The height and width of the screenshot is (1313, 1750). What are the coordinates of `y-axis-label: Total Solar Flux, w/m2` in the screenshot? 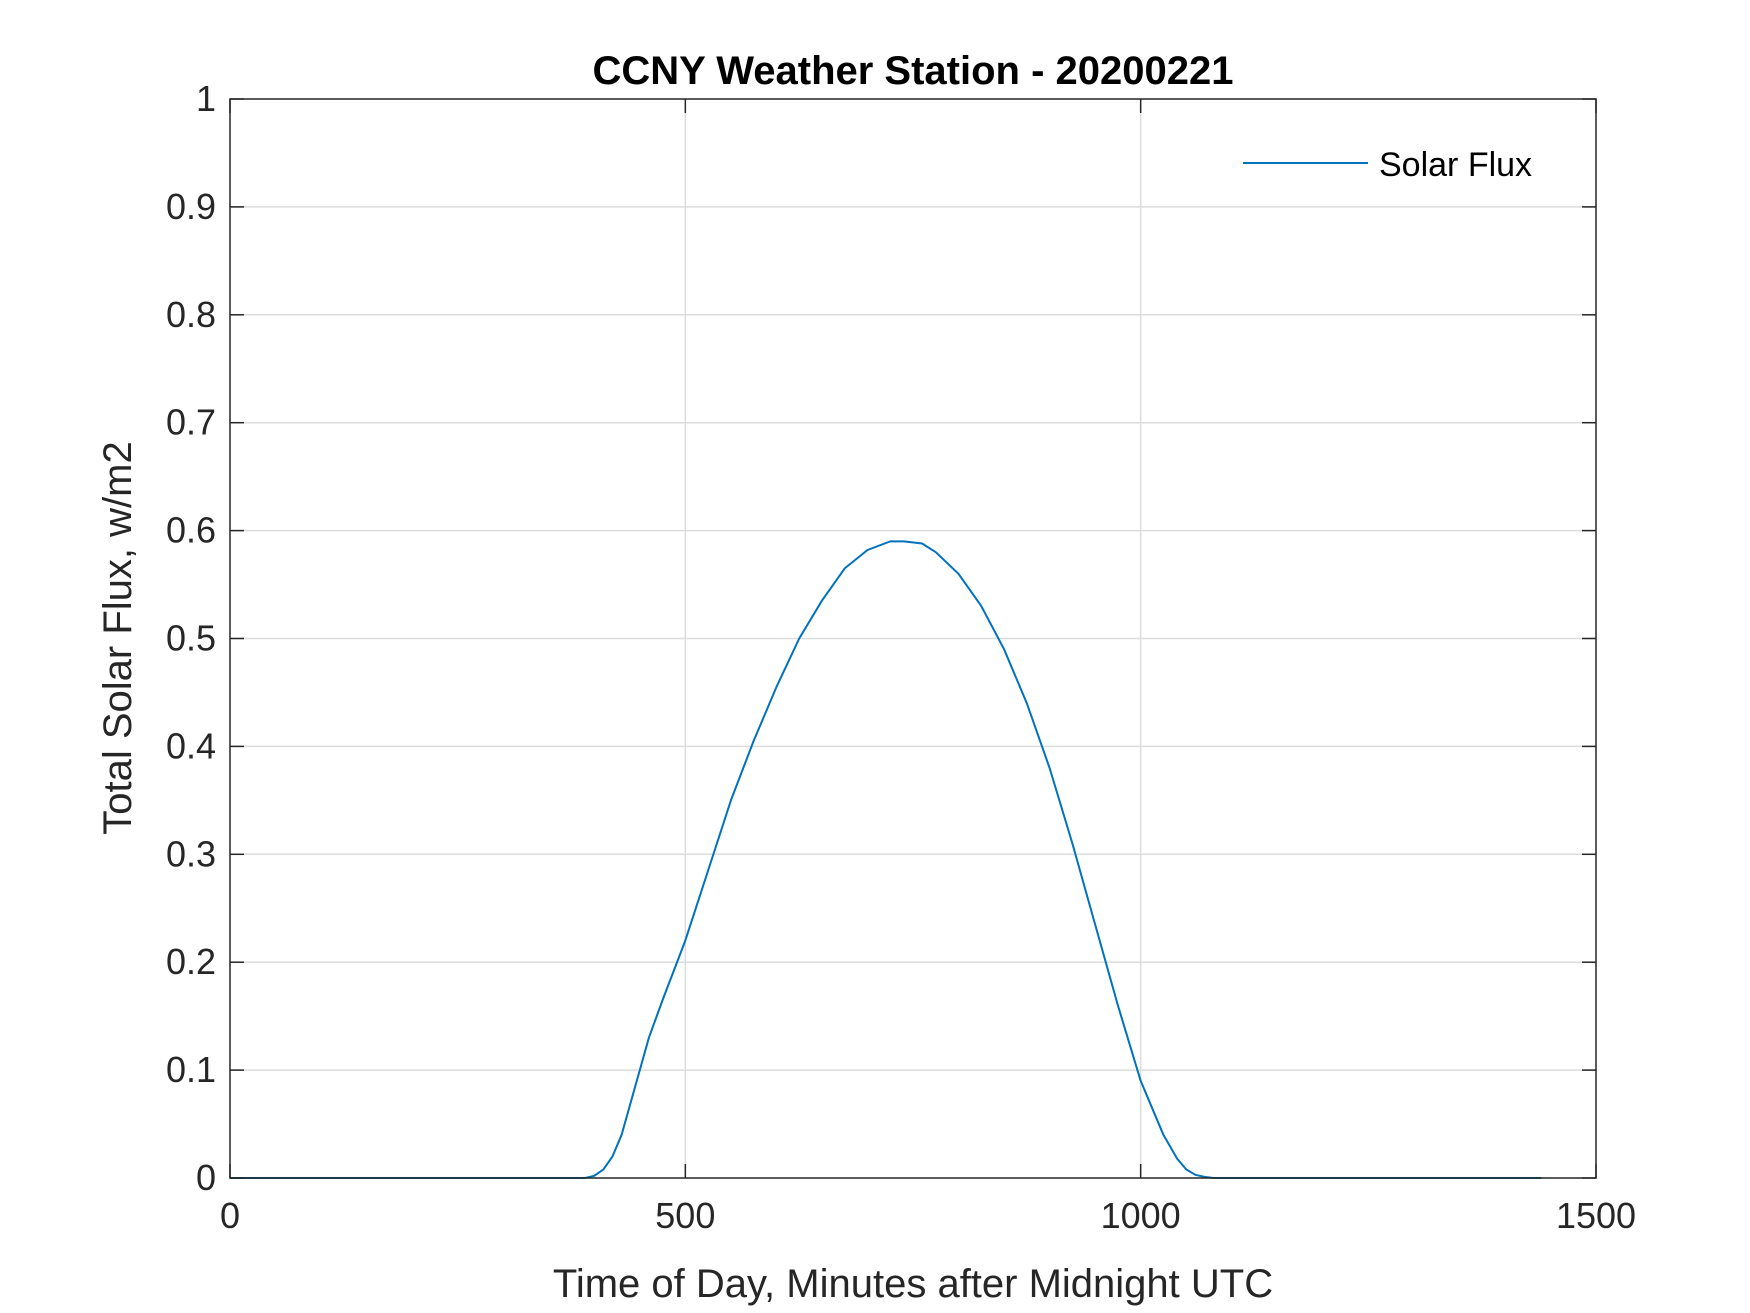 It's located at (118, 637).